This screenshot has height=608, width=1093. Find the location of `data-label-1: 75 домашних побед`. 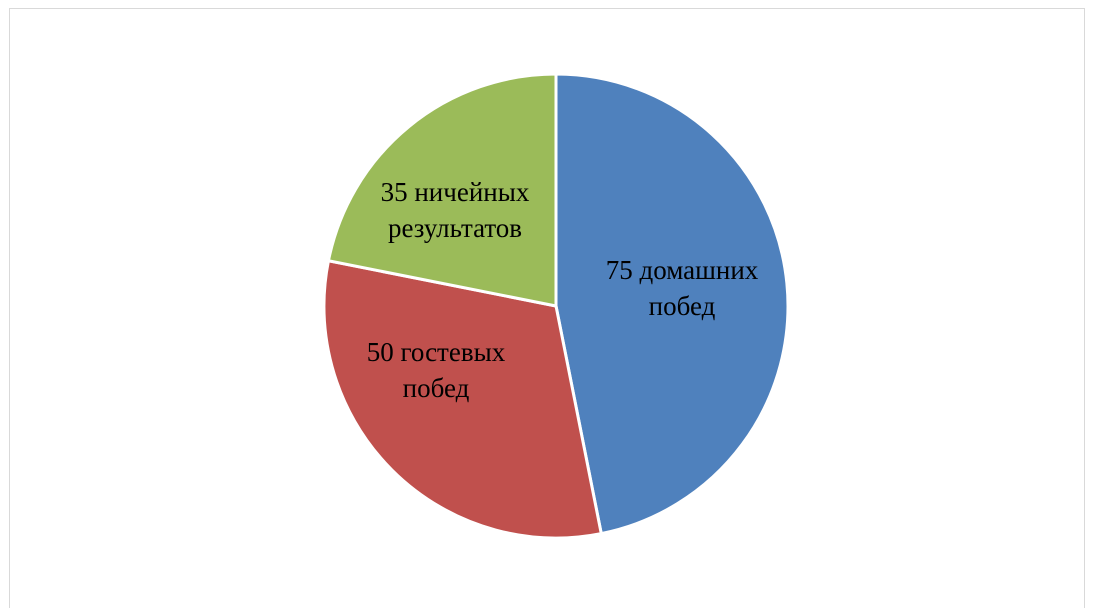

data-label-1: 75 домашних побед is located at coordinates (682, 288).